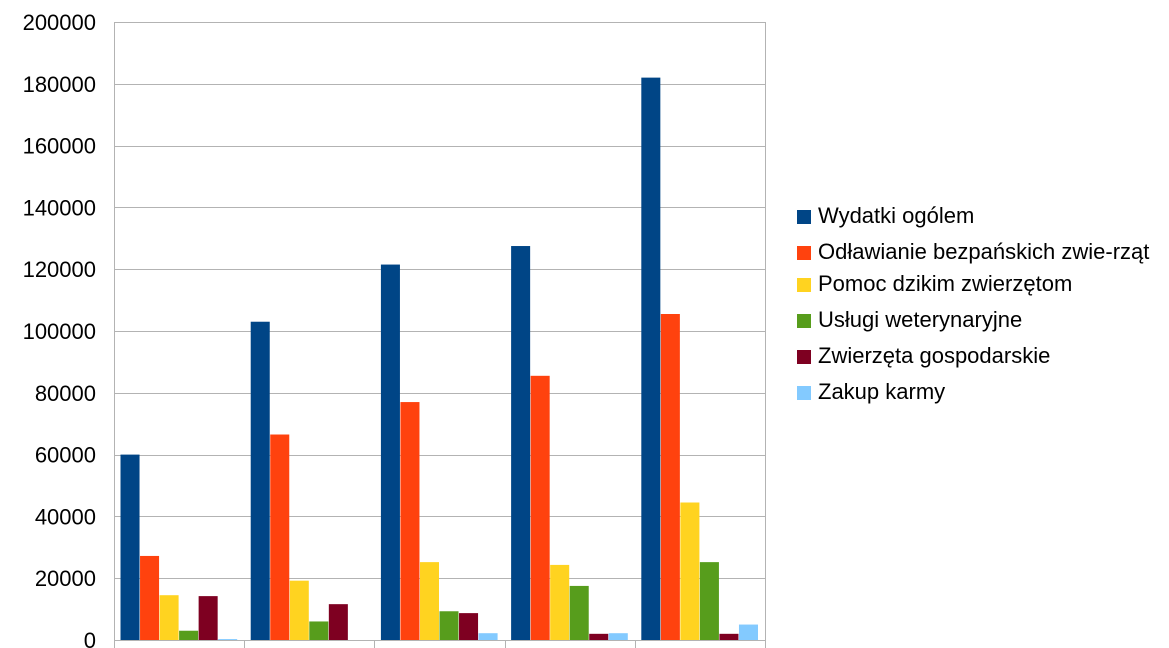 The height and width of the screenshot is (648, 1169). Describe the element at coordinates (59, 84) in the screenshot. I see `y-tick-label: 180000` at that location.